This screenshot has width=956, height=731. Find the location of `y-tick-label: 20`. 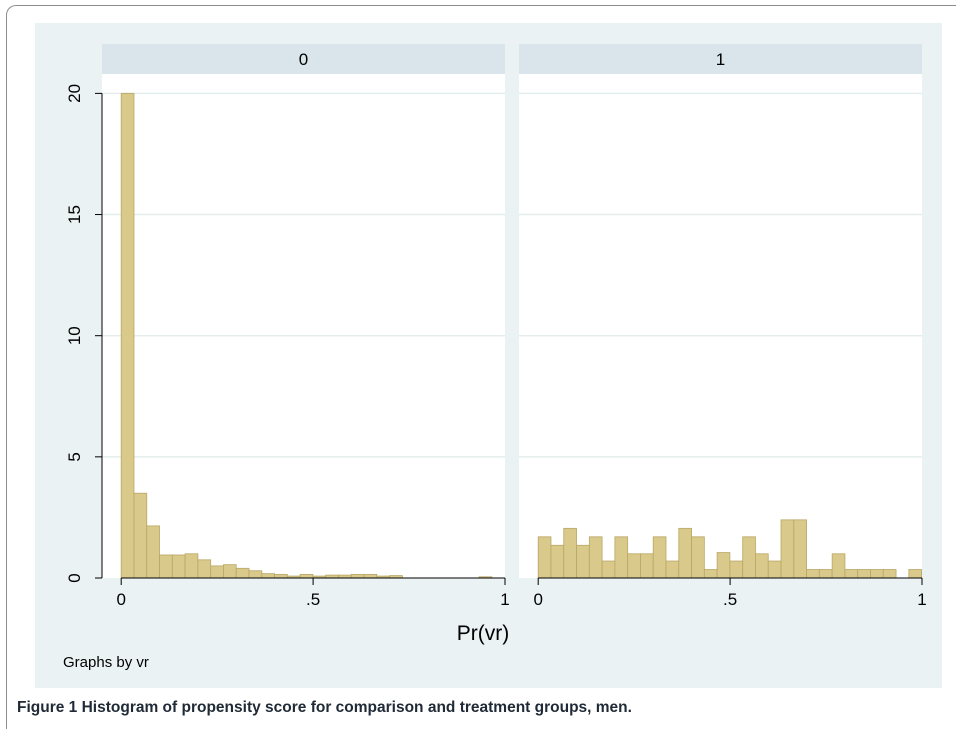

y-tick-label: 20 is located at coordinates (74, 93).